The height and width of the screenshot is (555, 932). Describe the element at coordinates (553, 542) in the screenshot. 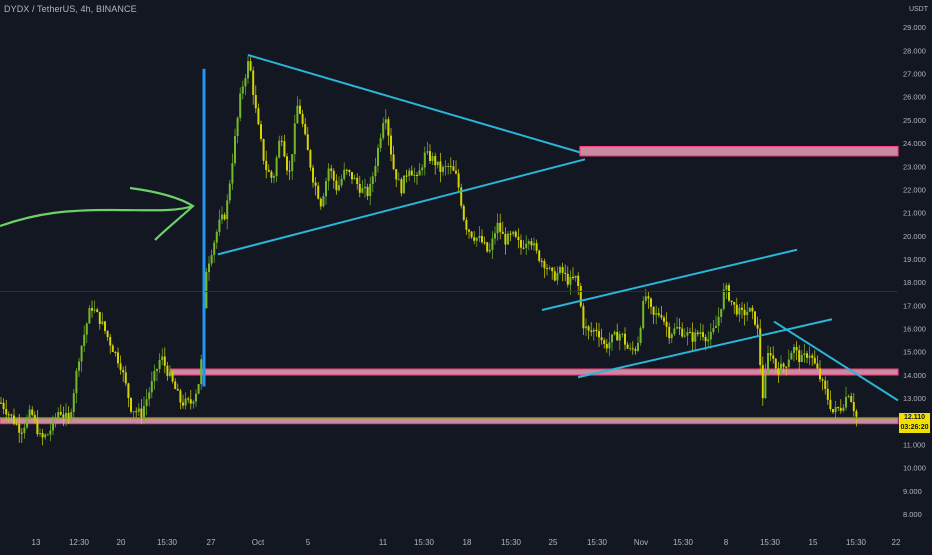

I see `time-tick-label: 25` at that location.